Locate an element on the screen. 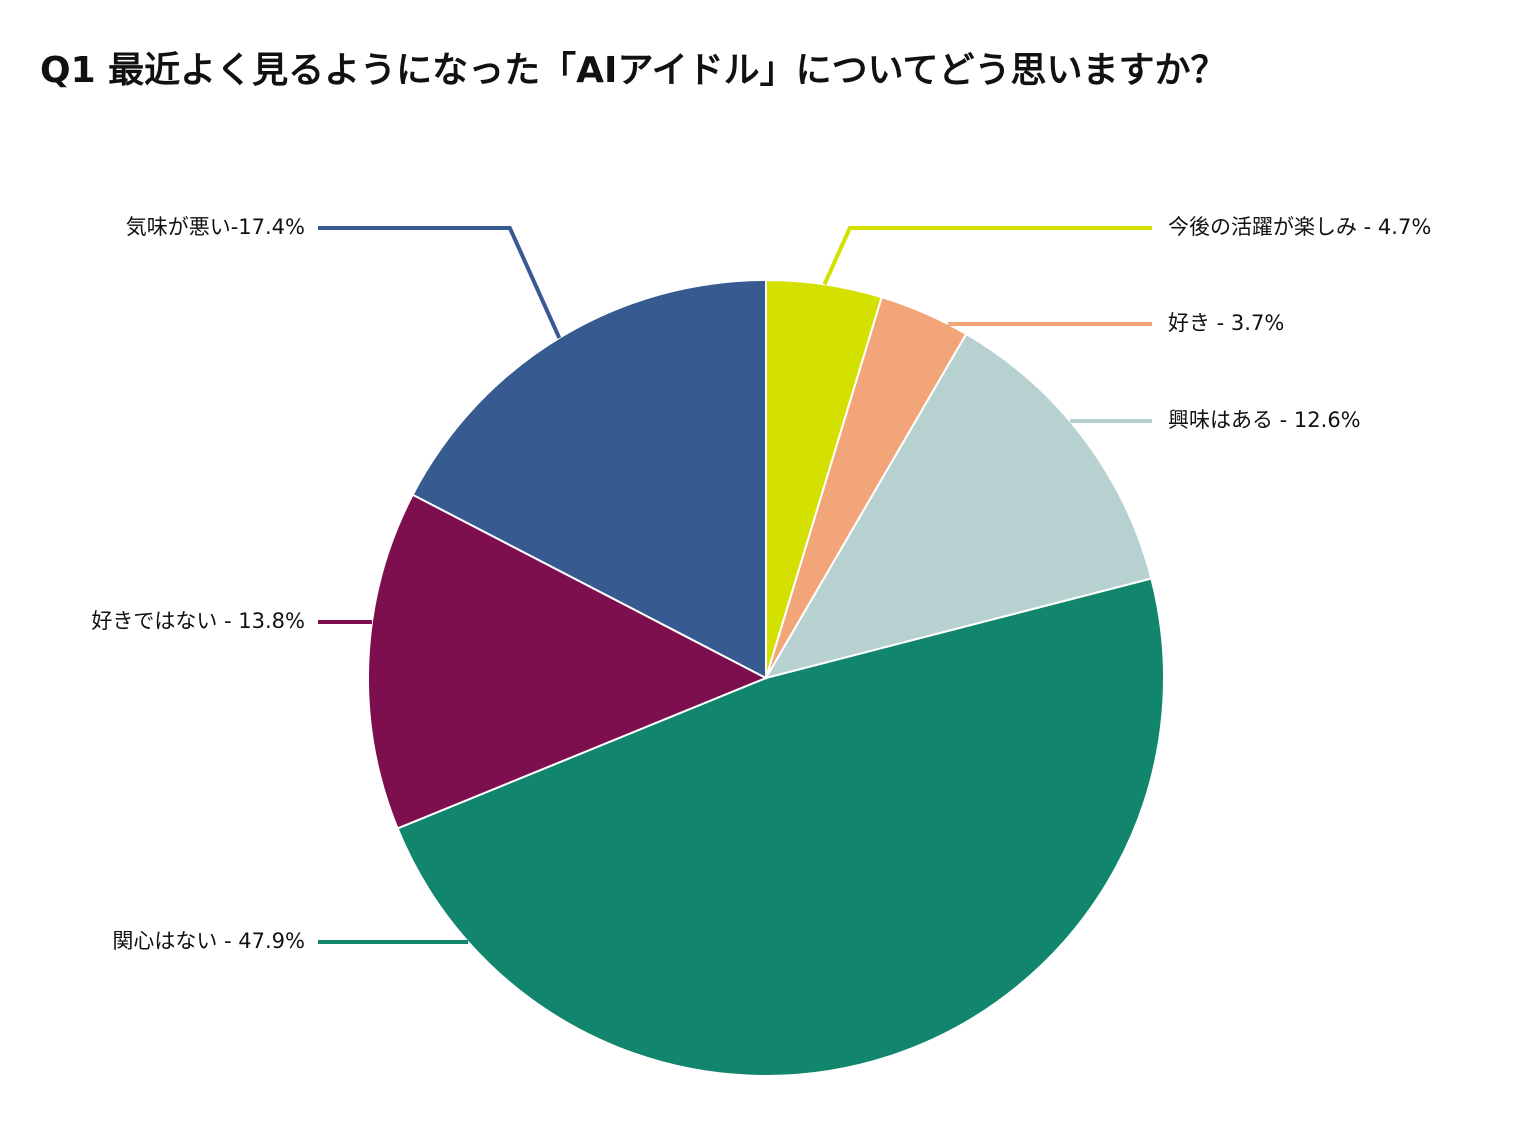 The width and height of the screenshot is (1536, 1137). slice-label: 気味が悪い-17.4% is located at coordinates (215, 227).